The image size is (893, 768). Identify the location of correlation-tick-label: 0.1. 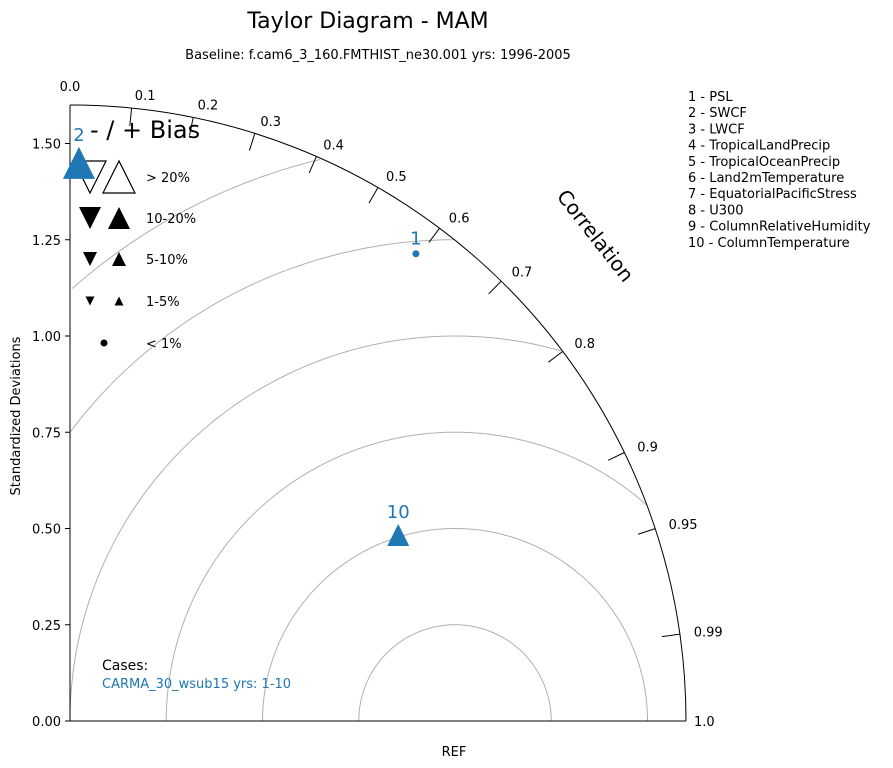
(145, 96).